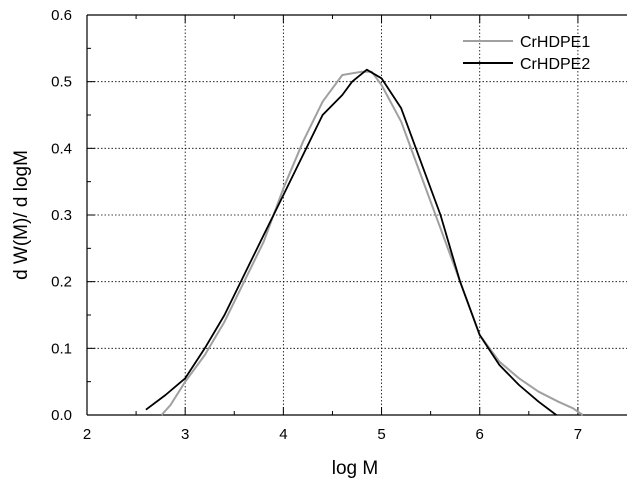 This screenshot has width=627, height=481. I want to click on x-tick-label: 4, so click(283, 434).